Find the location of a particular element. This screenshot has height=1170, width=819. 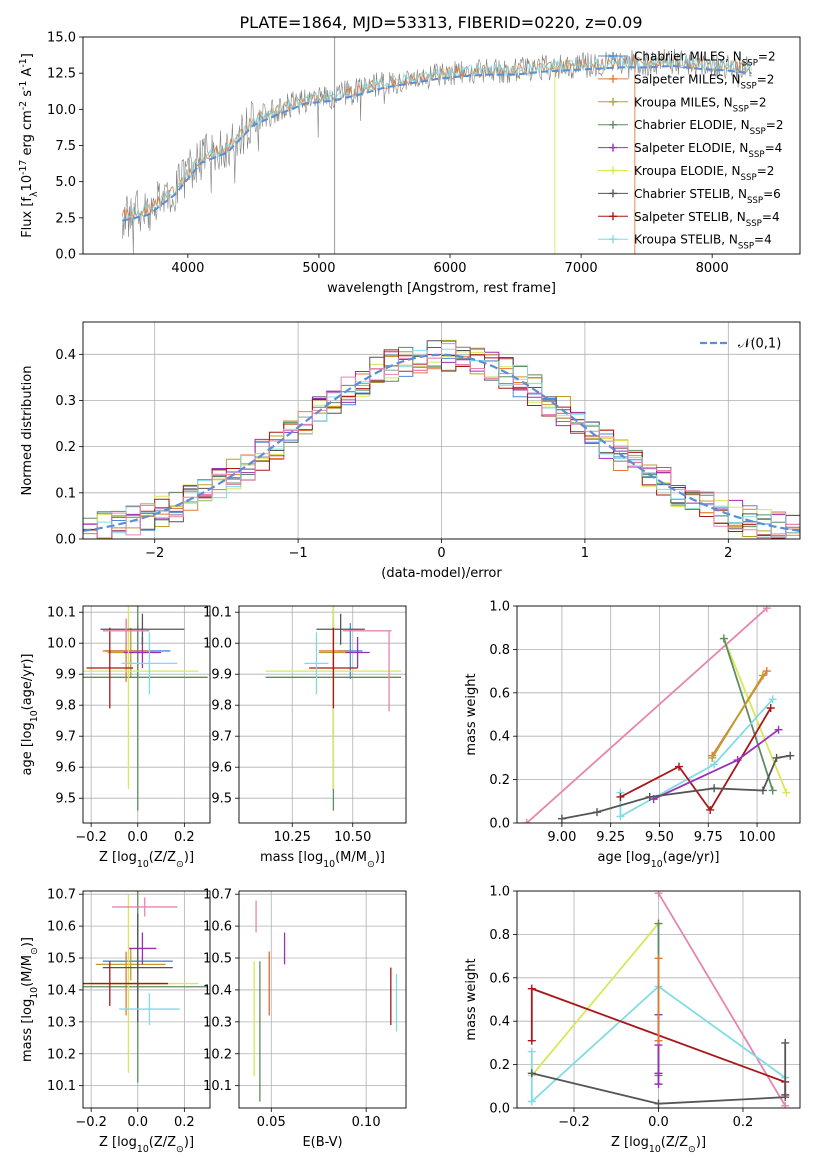

weight-line-chabrier_elodie is located at coordinates (748, 714).